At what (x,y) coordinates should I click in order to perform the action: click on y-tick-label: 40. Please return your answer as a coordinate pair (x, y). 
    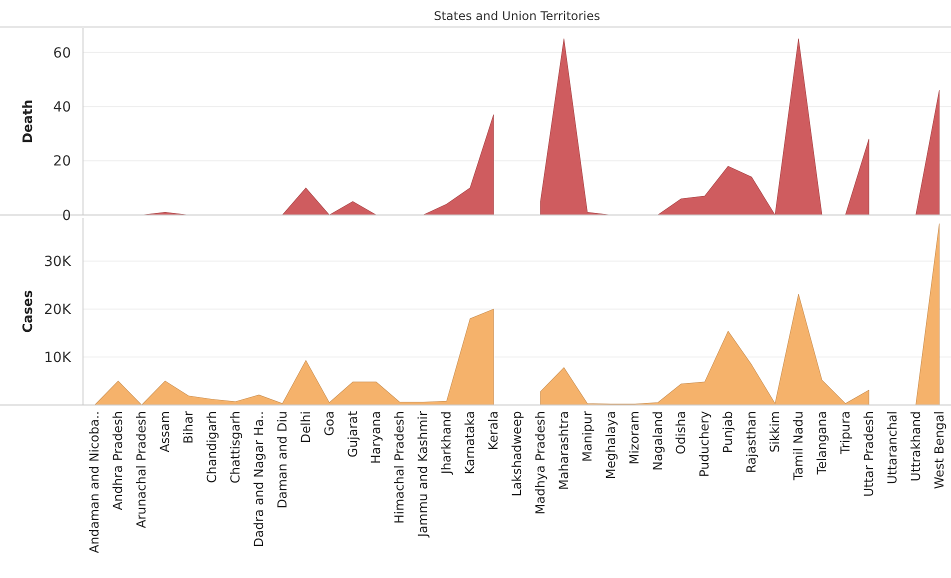
    Looking at the image, I should click on (62, 107).